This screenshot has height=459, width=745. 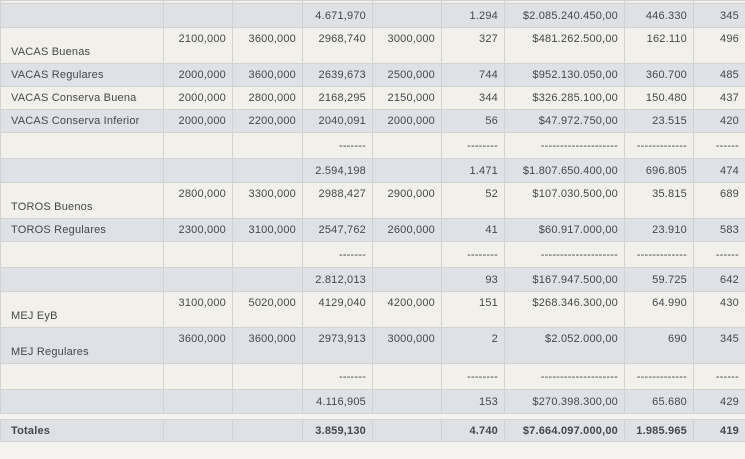 I want to click on value-cell: 1.471, so click(x=473, y=170).